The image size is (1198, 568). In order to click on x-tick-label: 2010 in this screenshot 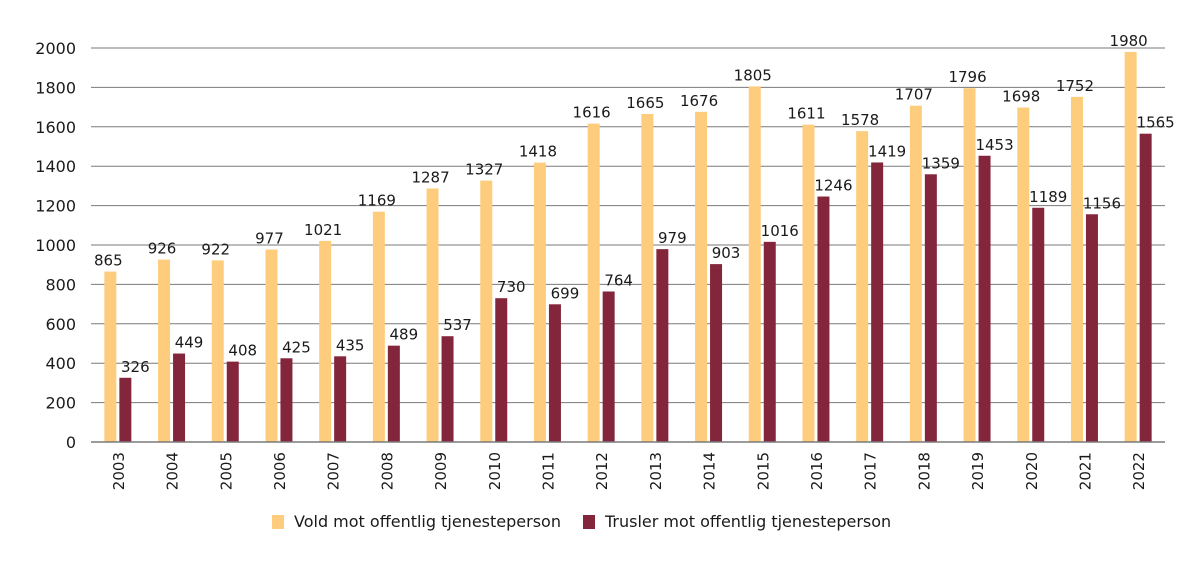, I will do `click(495, 471)`.